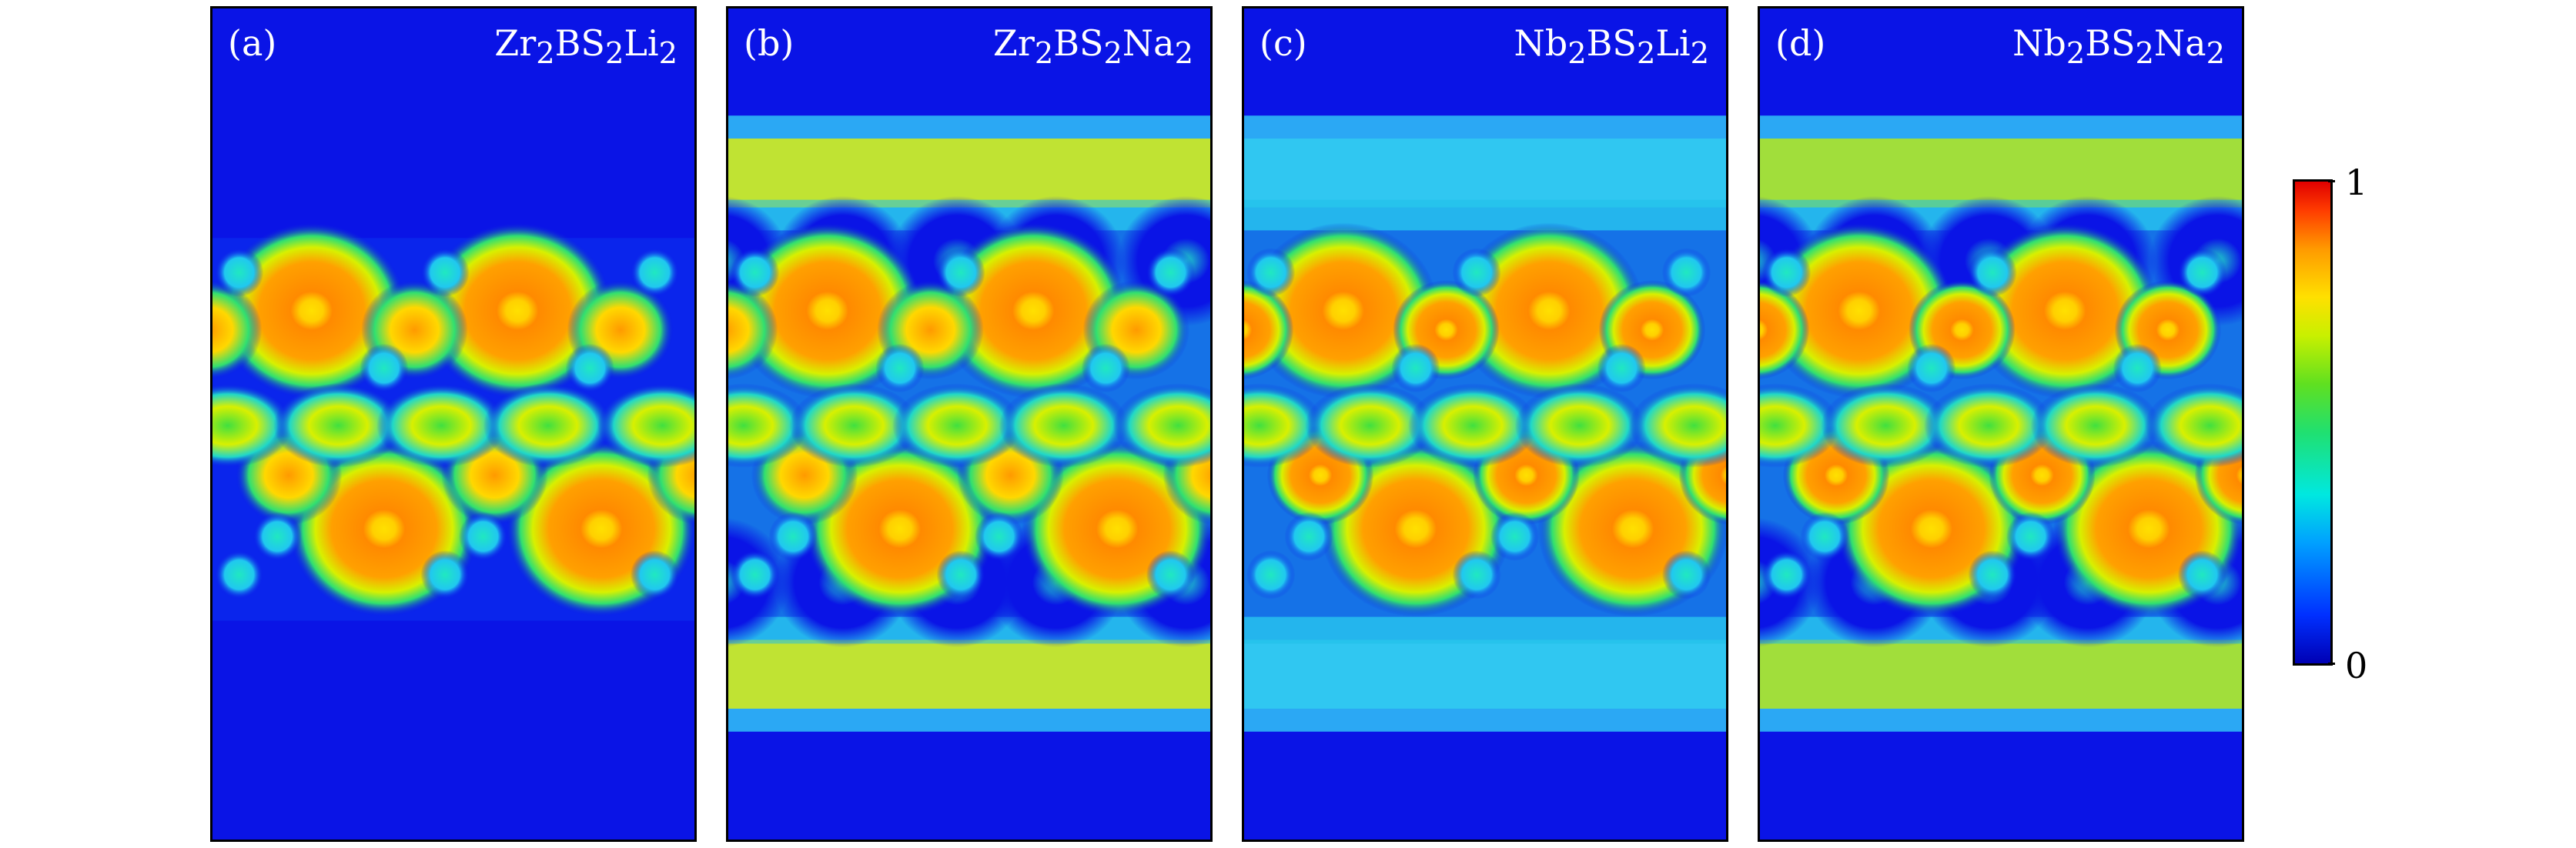  Describe the element at coordinates (2119, 47) in the screenshot. I see `panel-formula-d: Nb2BS2Na2` at that location.